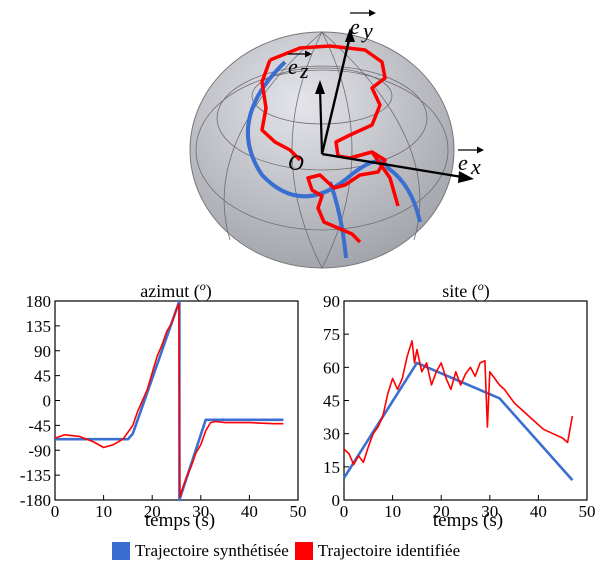 This screenshot has width=616, height=564. Describe the element at coordinates (350, 35) in the screenshot. I see `ey-arrowhead` at that location.